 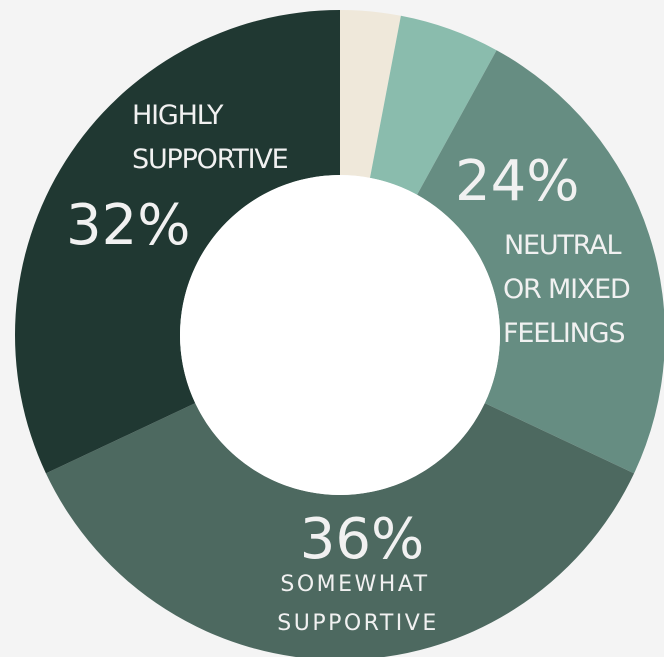 What do you see at coordinates (354, 584) in the screenshot?
I see `label-somewhat-supportive-line-1: SOMEWHAT` at bounding box center [354, 584].